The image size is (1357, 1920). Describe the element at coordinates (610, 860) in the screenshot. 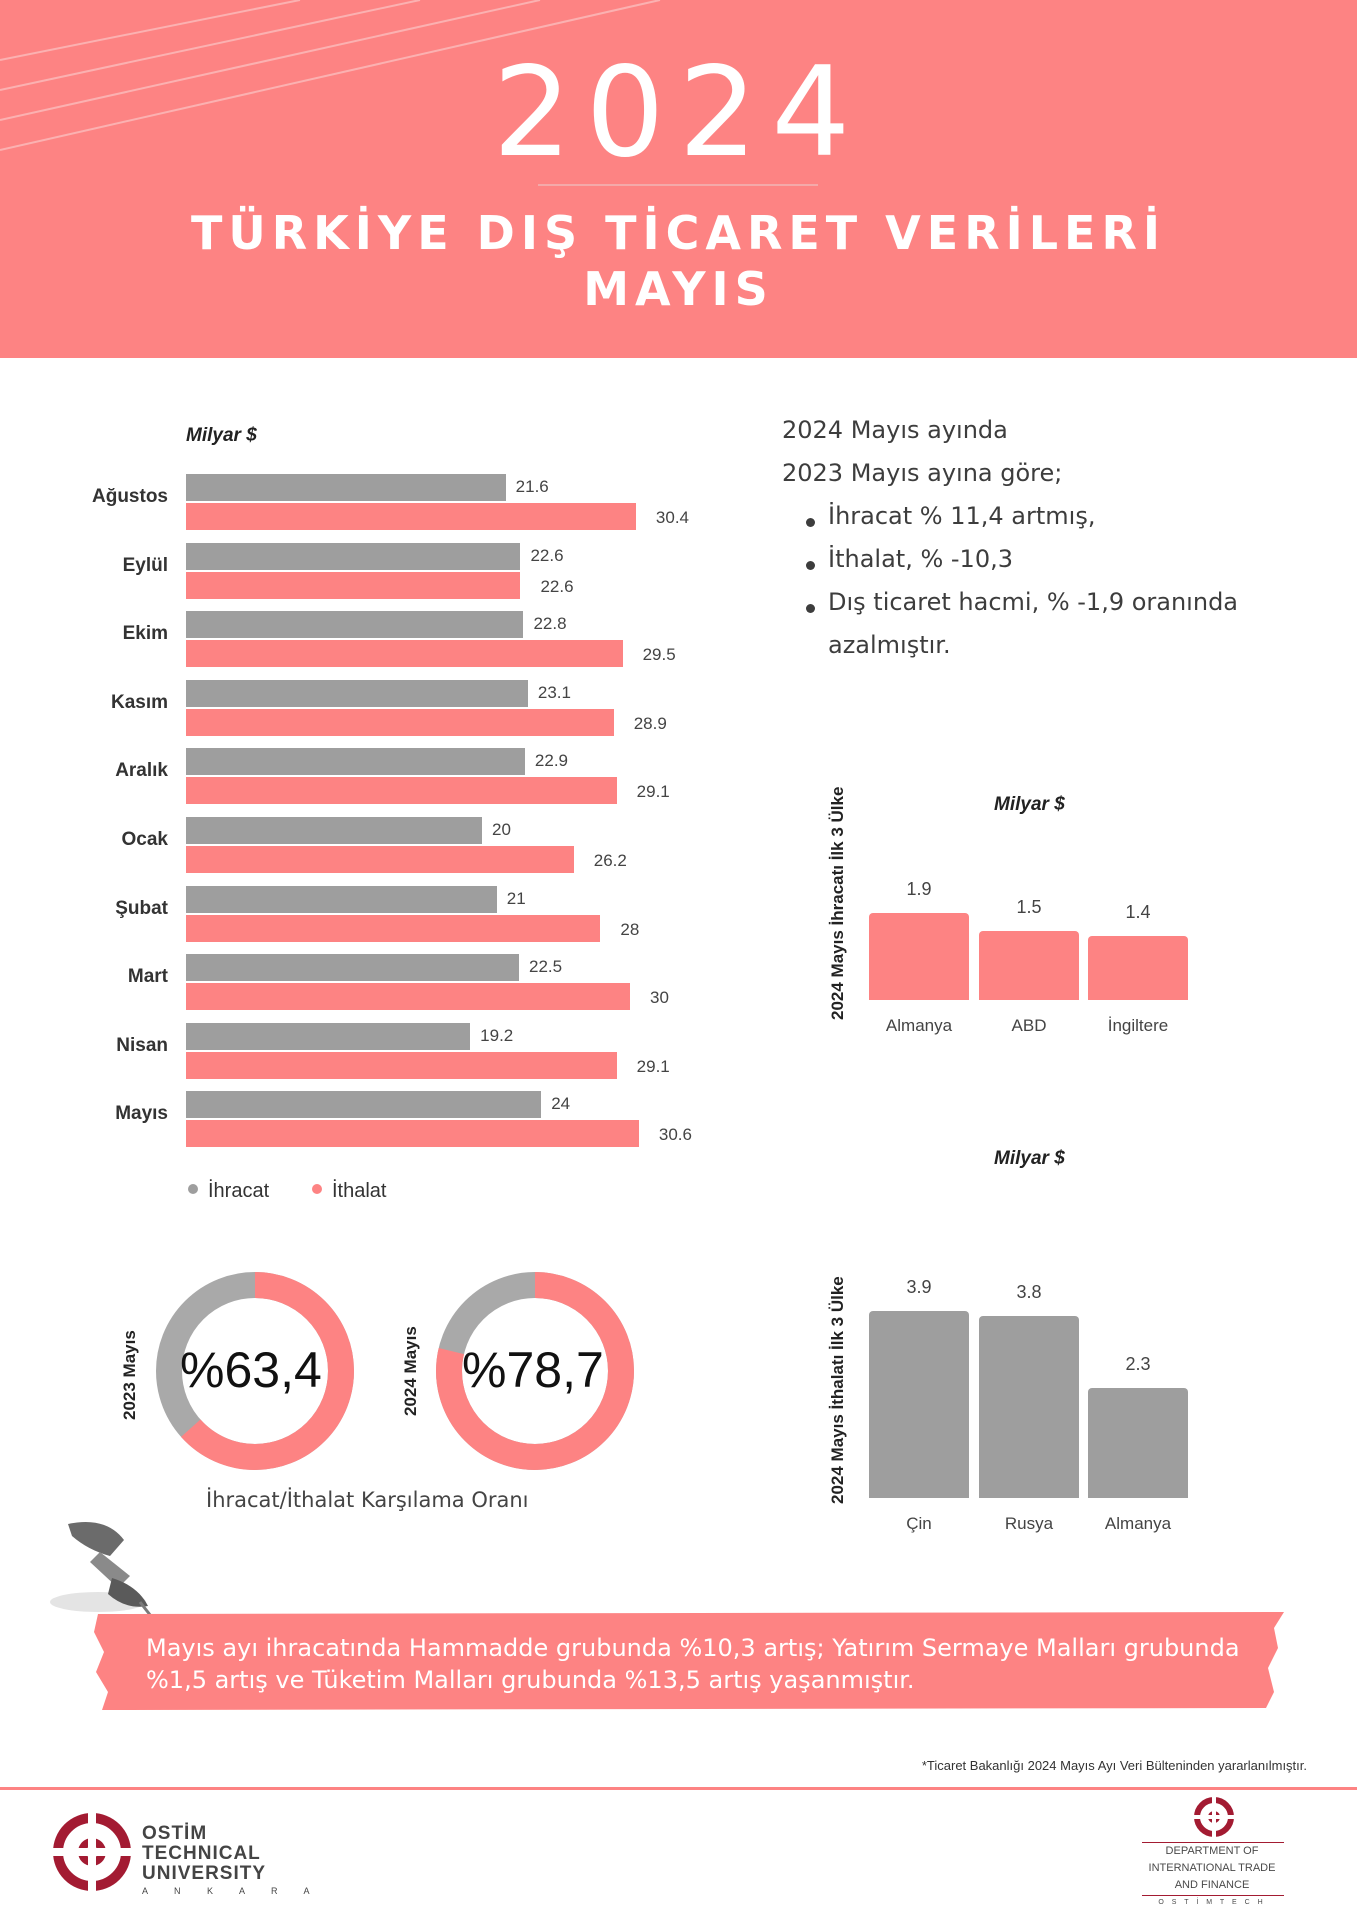

I see `import-value: 26.2` at that location.